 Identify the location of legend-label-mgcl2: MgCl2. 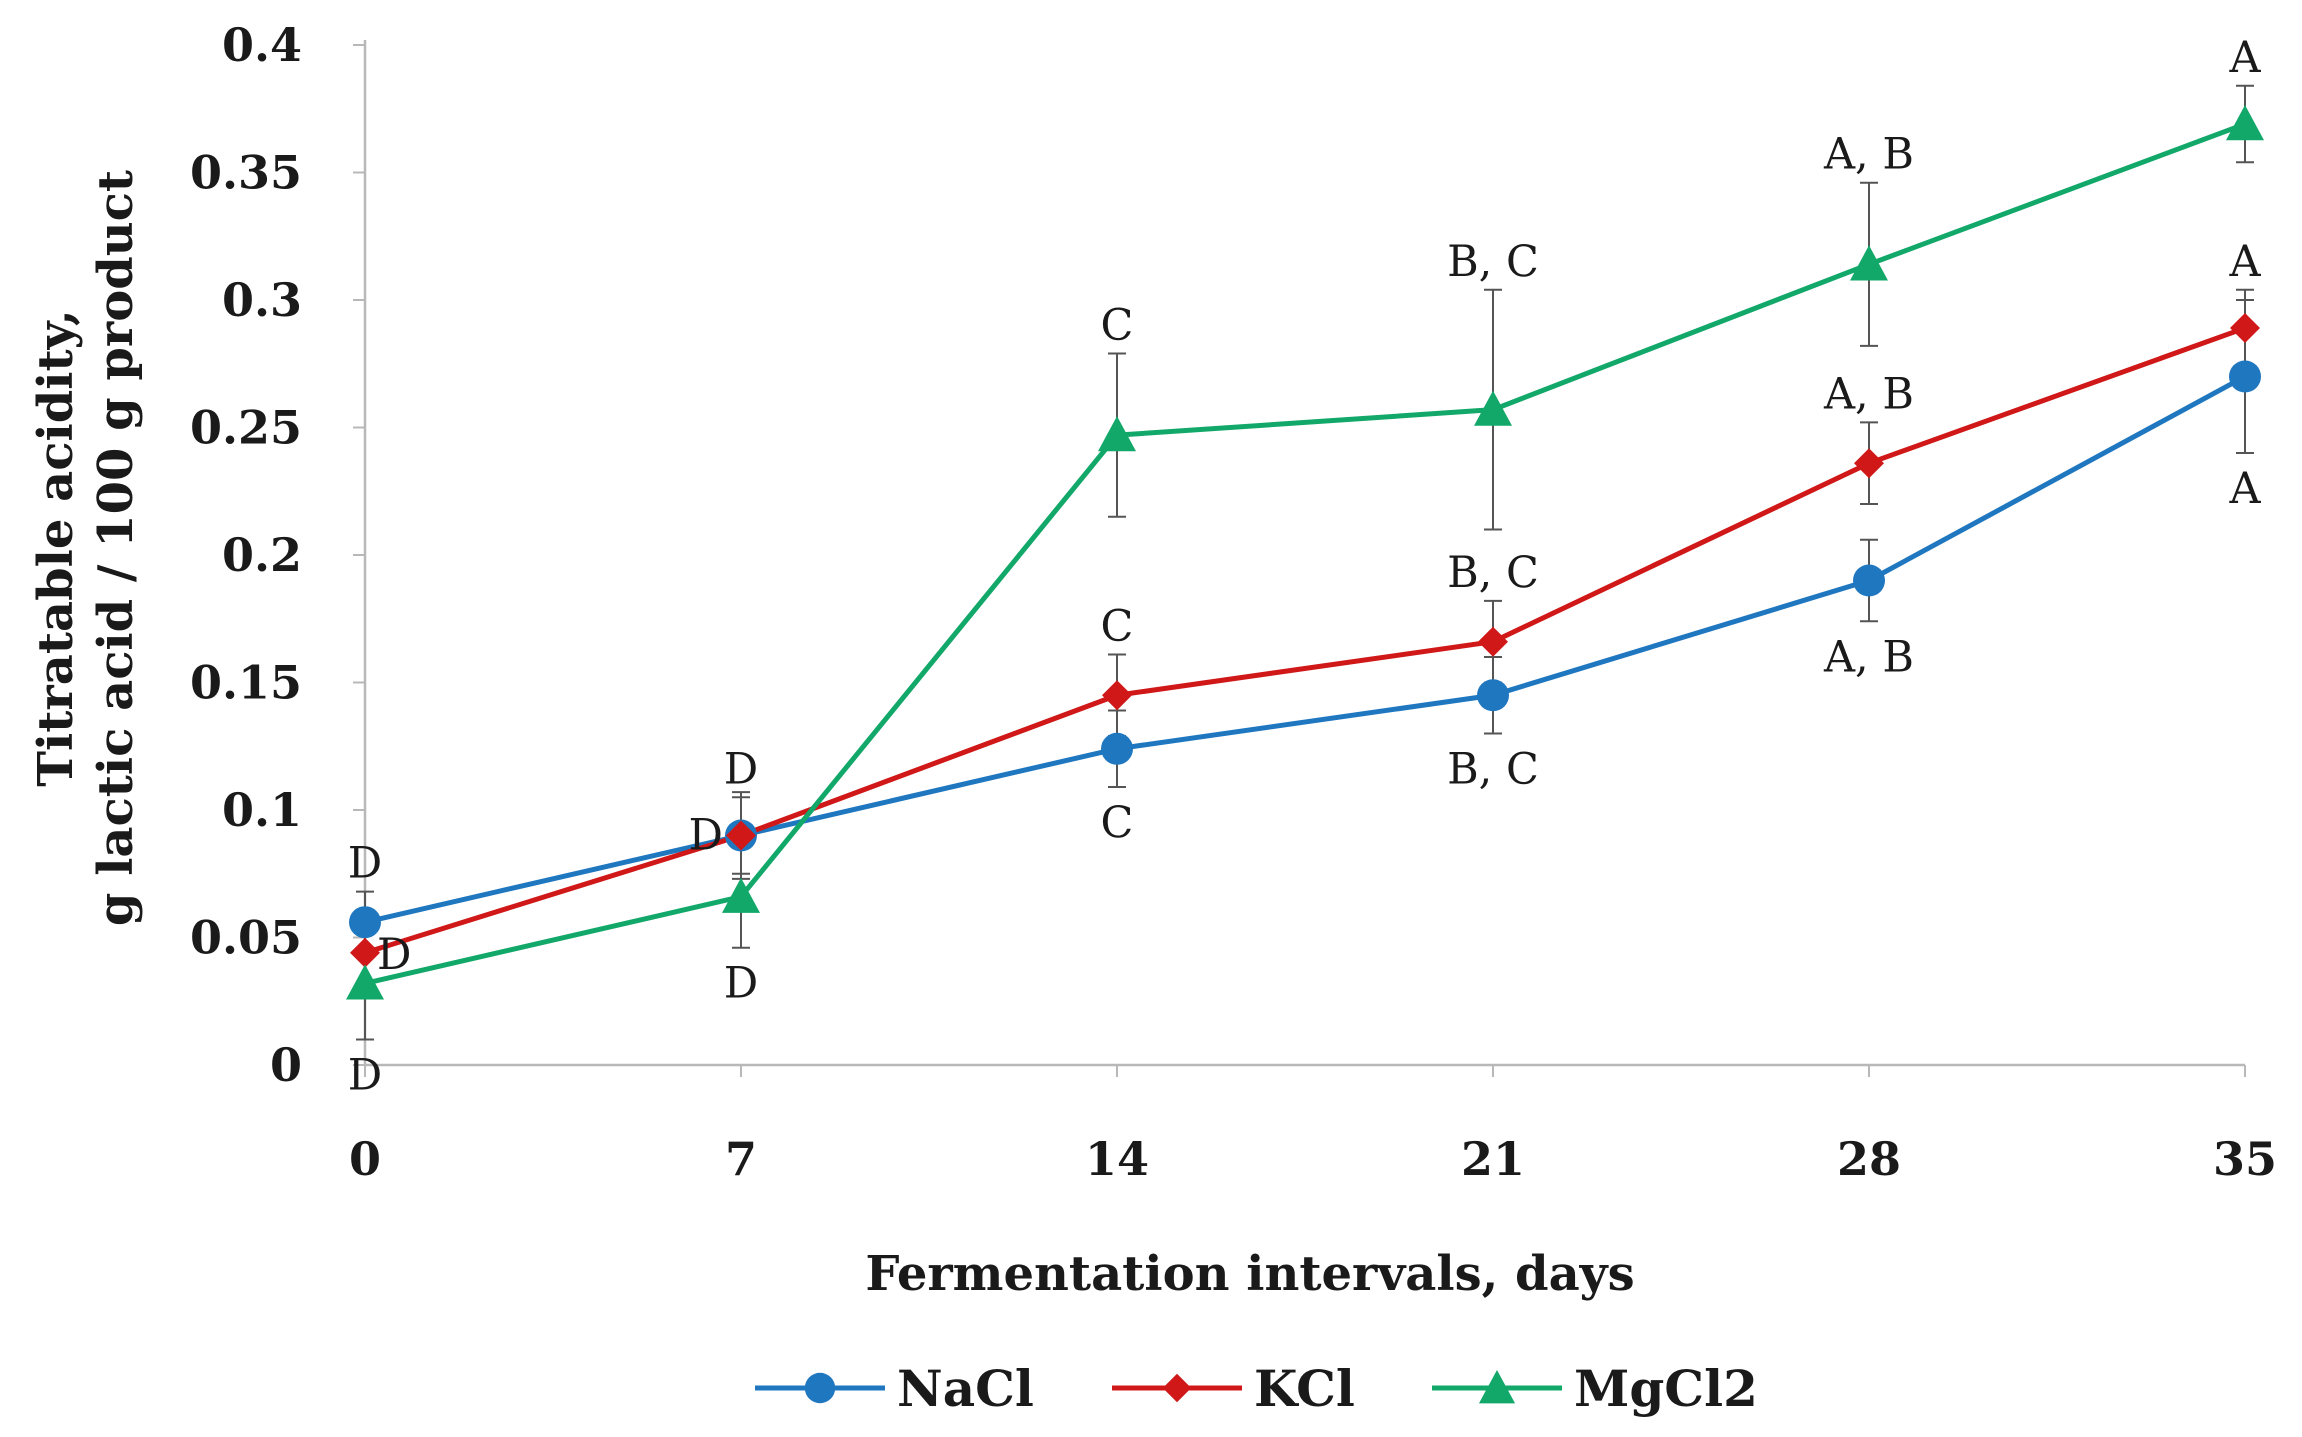
(1666, 1388).